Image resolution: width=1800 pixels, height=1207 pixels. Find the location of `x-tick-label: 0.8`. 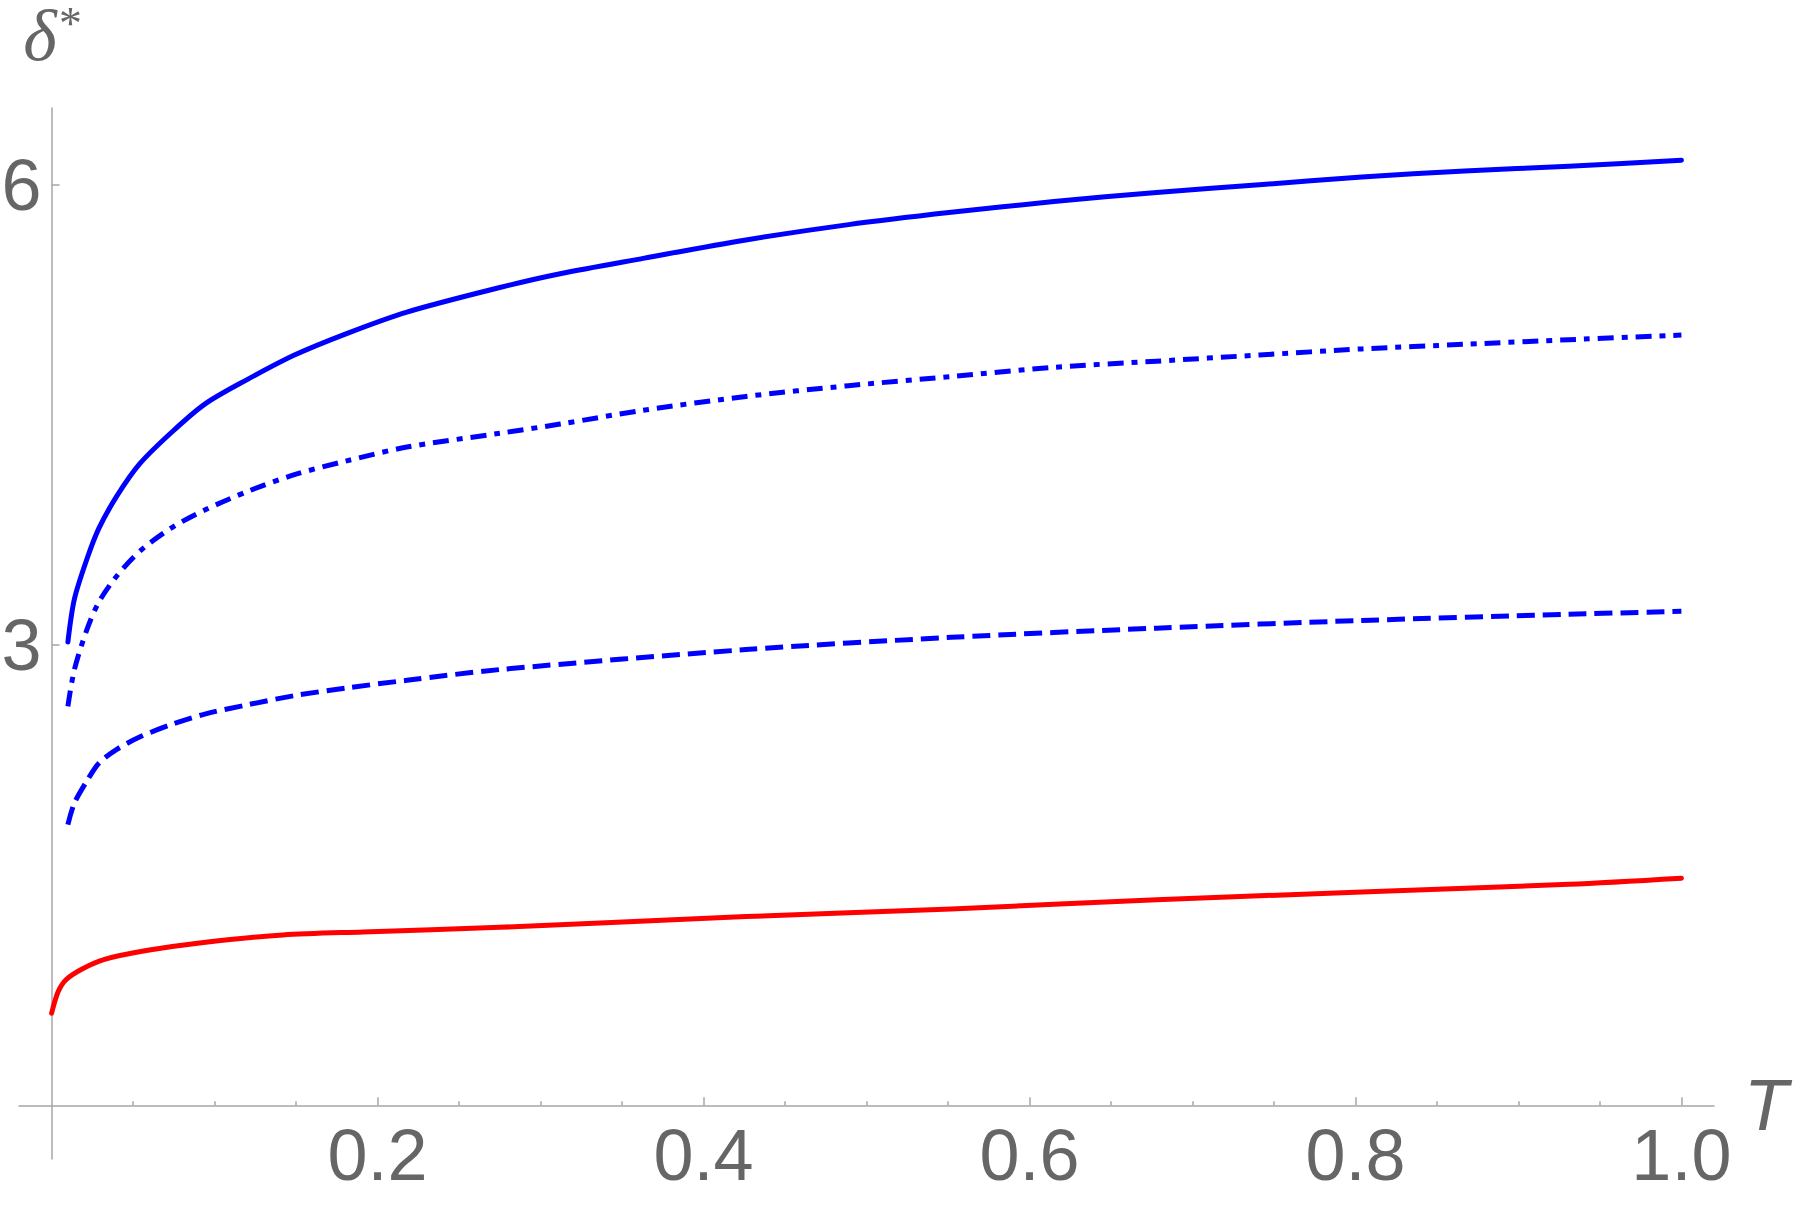

x-tick-label: 0.8 is located at coordinates (1355, 1155).